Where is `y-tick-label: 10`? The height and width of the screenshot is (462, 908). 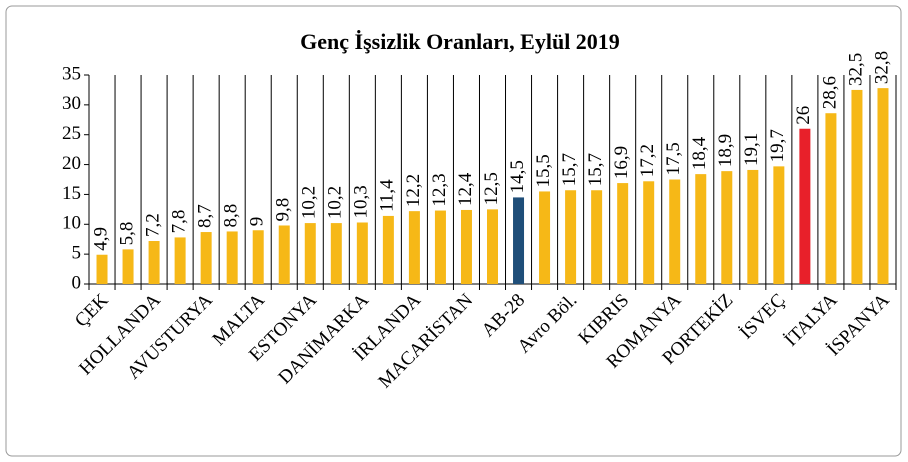 y-tick-label: 10 is located at coordinates (71, 223).